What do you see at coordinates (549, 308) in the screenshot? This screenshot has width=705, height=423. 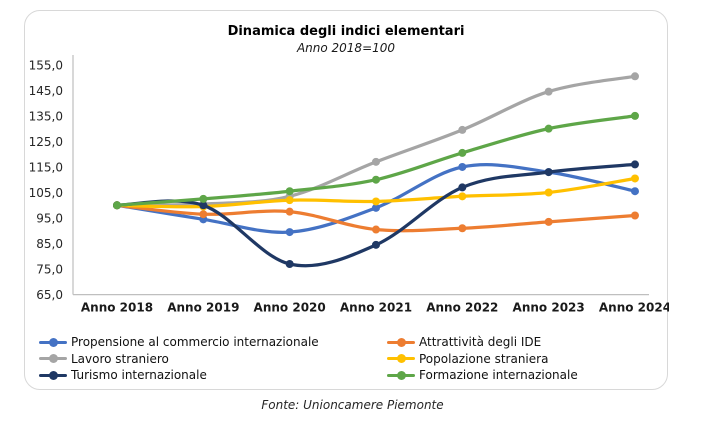 I see `x-axis-label: Anno 2023` at bounding box center [549, 308].